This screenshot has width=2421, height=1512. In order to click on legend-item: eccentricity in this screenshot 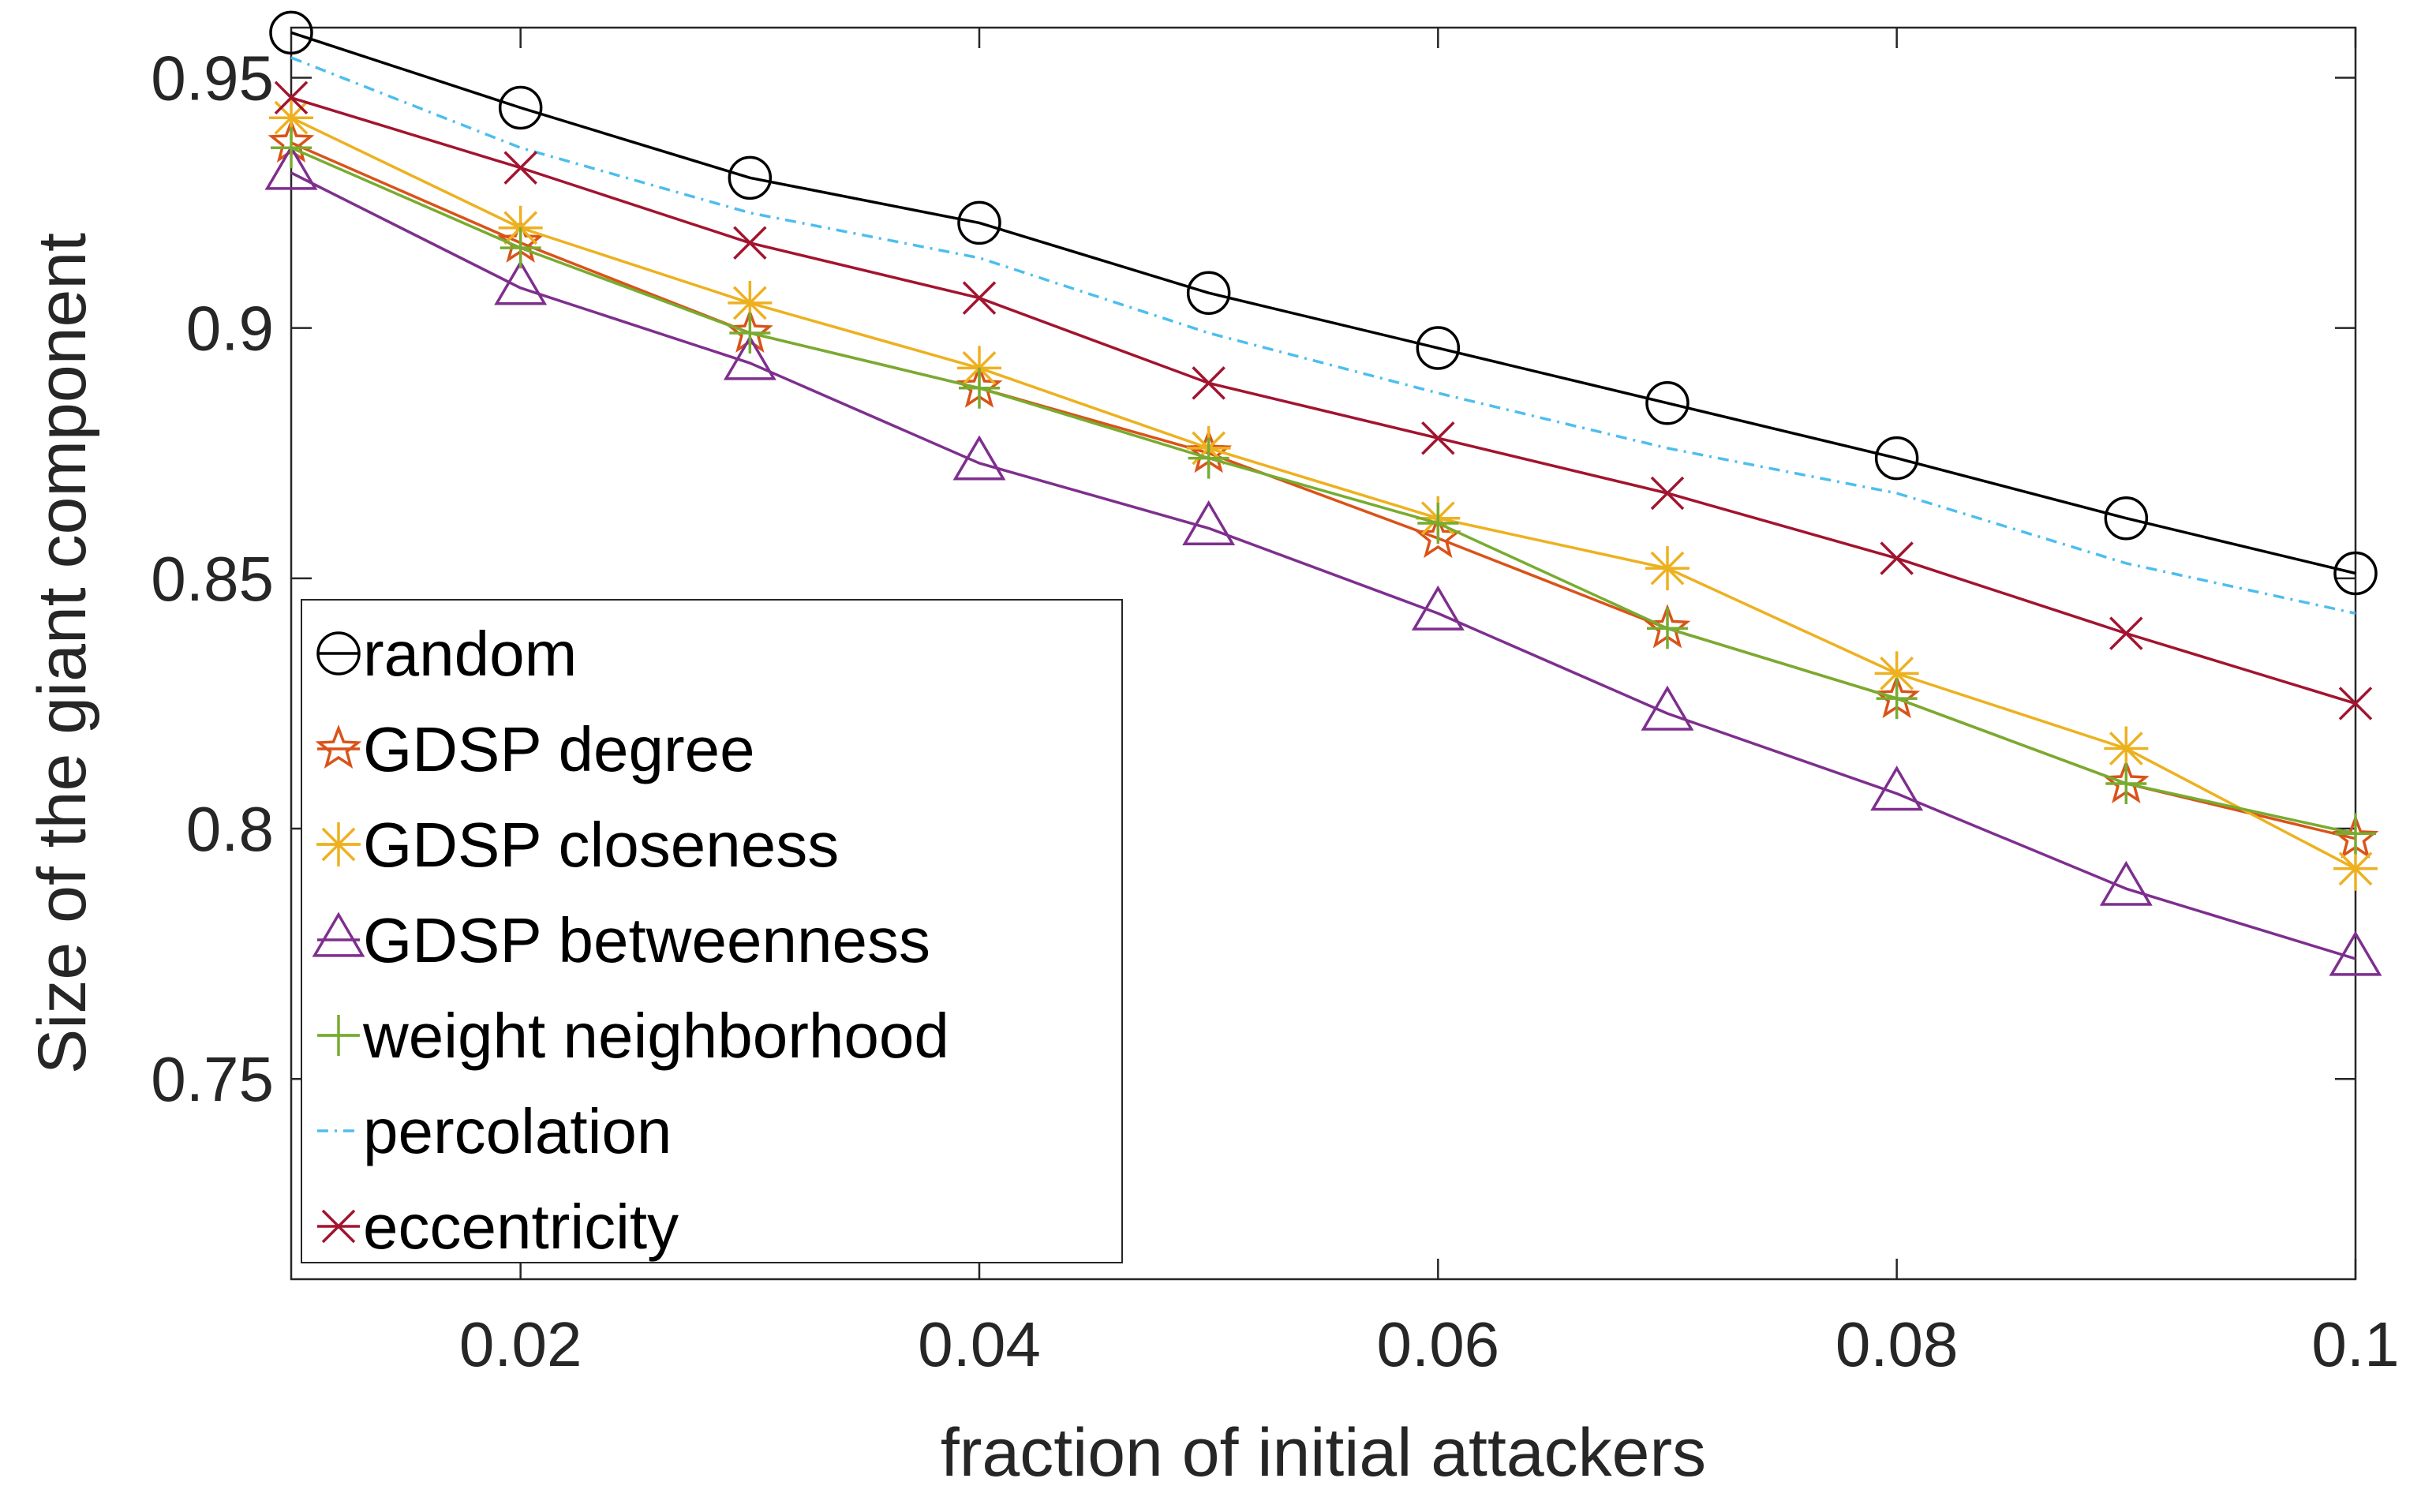, I will do `click(498, 1227)`.